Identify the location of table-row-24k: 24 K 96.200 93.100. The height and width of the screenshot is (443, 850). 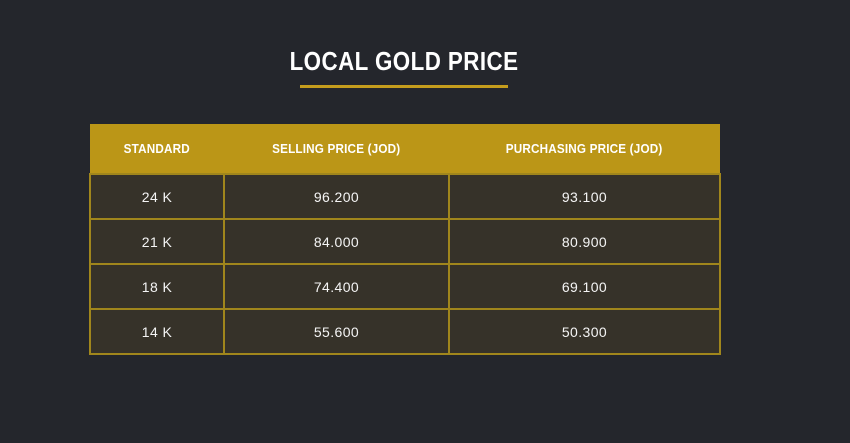
(405, 196).